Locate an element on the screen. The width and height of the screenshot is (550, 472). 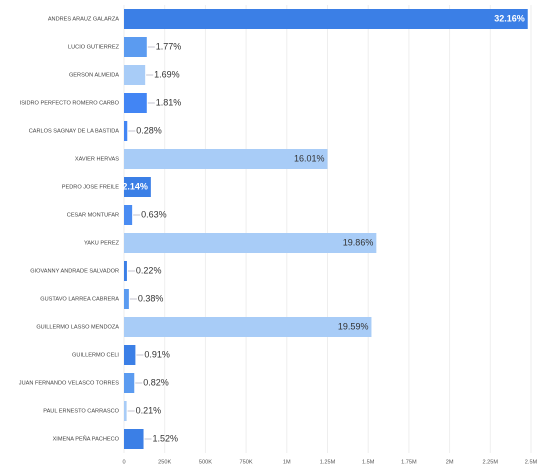
y-tick-label: PAUL ERNESTO CARRASCO is located at coordinates (81, 411).